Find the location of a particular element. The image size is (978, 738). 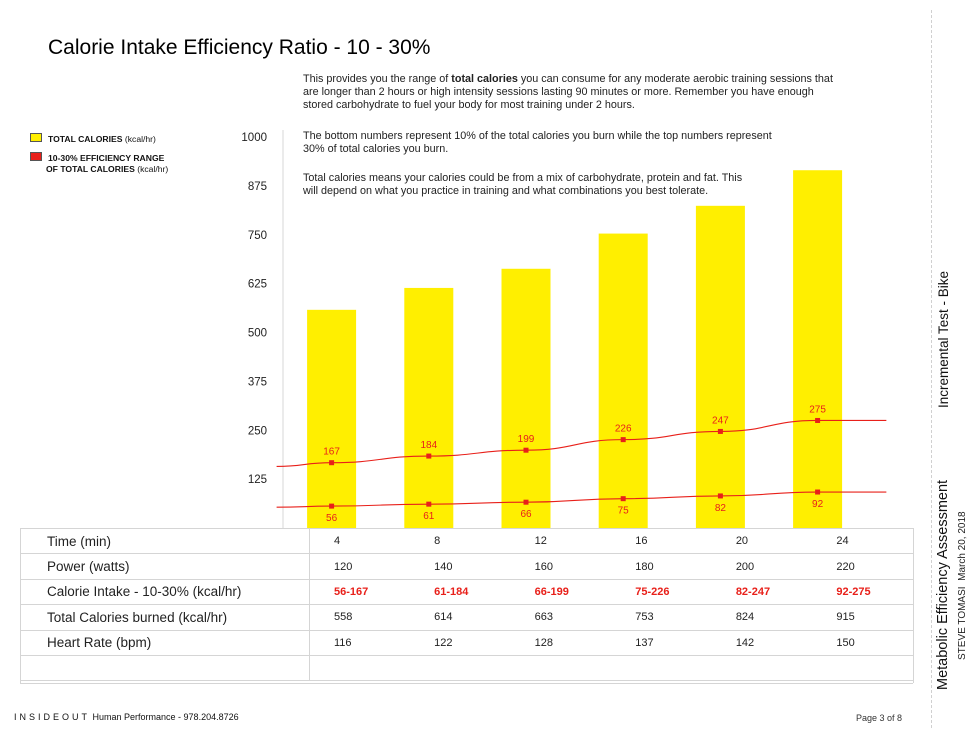

range-line is located at coordinates (581, 499).